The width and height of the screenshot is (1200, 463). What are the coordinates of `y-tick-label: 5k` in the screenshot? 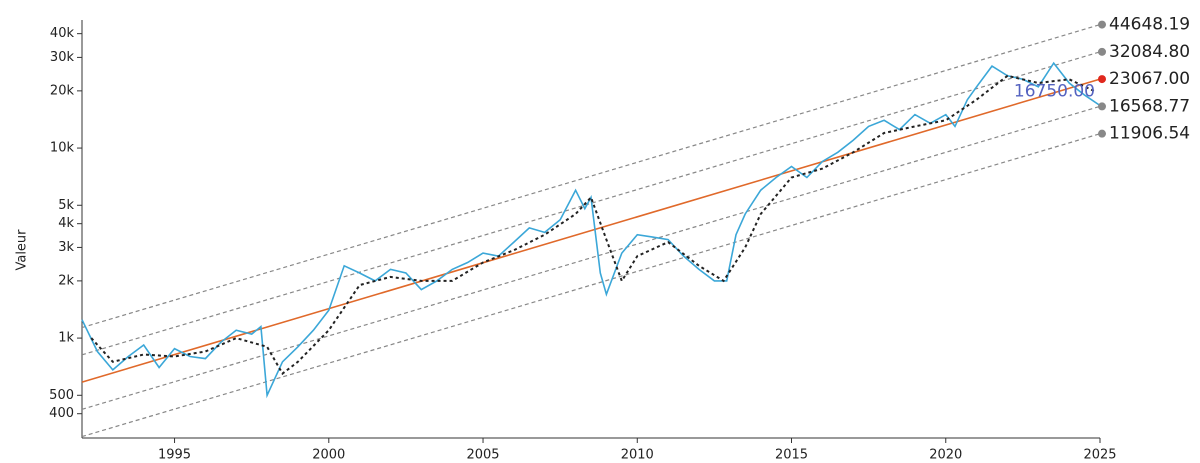 It's located at (66, 205).